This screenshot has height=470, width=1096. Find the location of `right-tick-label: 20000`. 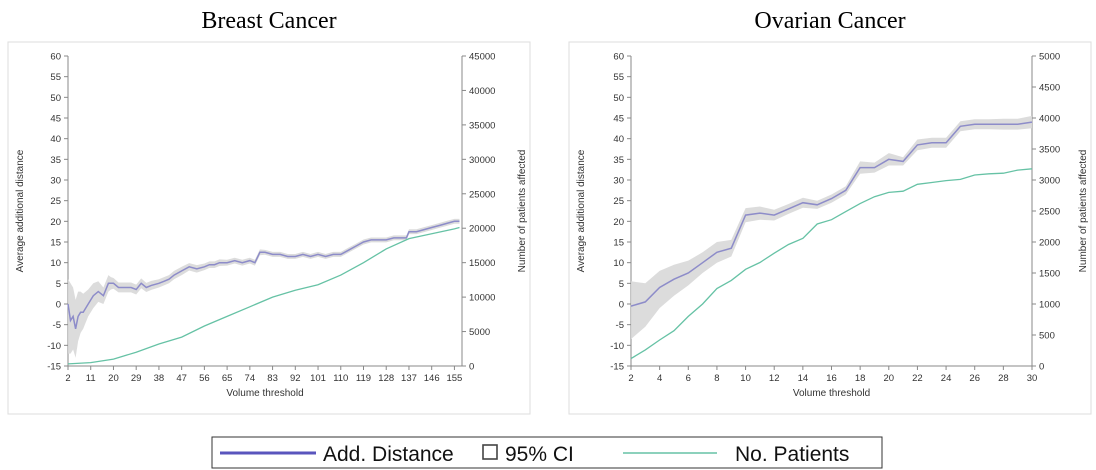

right-tick-label: 20000 is located at coordinates (482, 229).